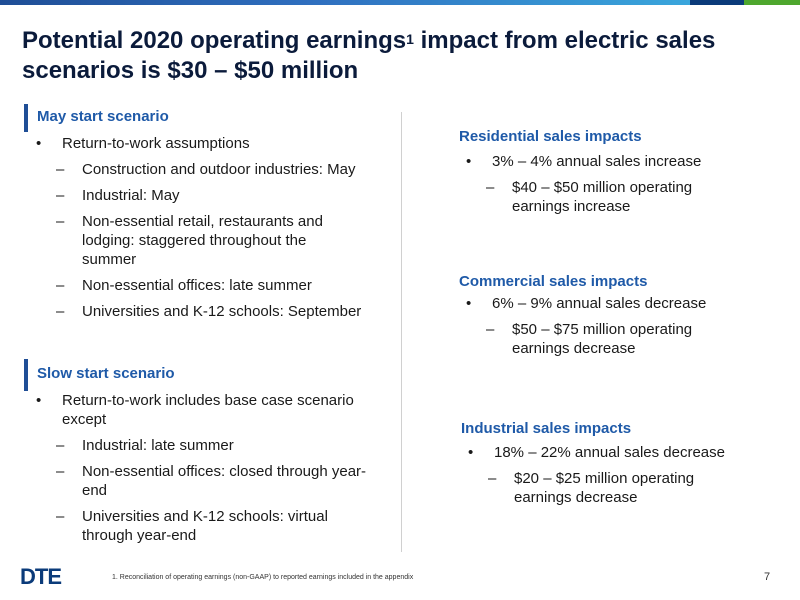  What do you see at coordinates (546, 428) in the screenshot?
I see `industrial-heading: Industrial sales impacts` at bounding box center [546, 428].